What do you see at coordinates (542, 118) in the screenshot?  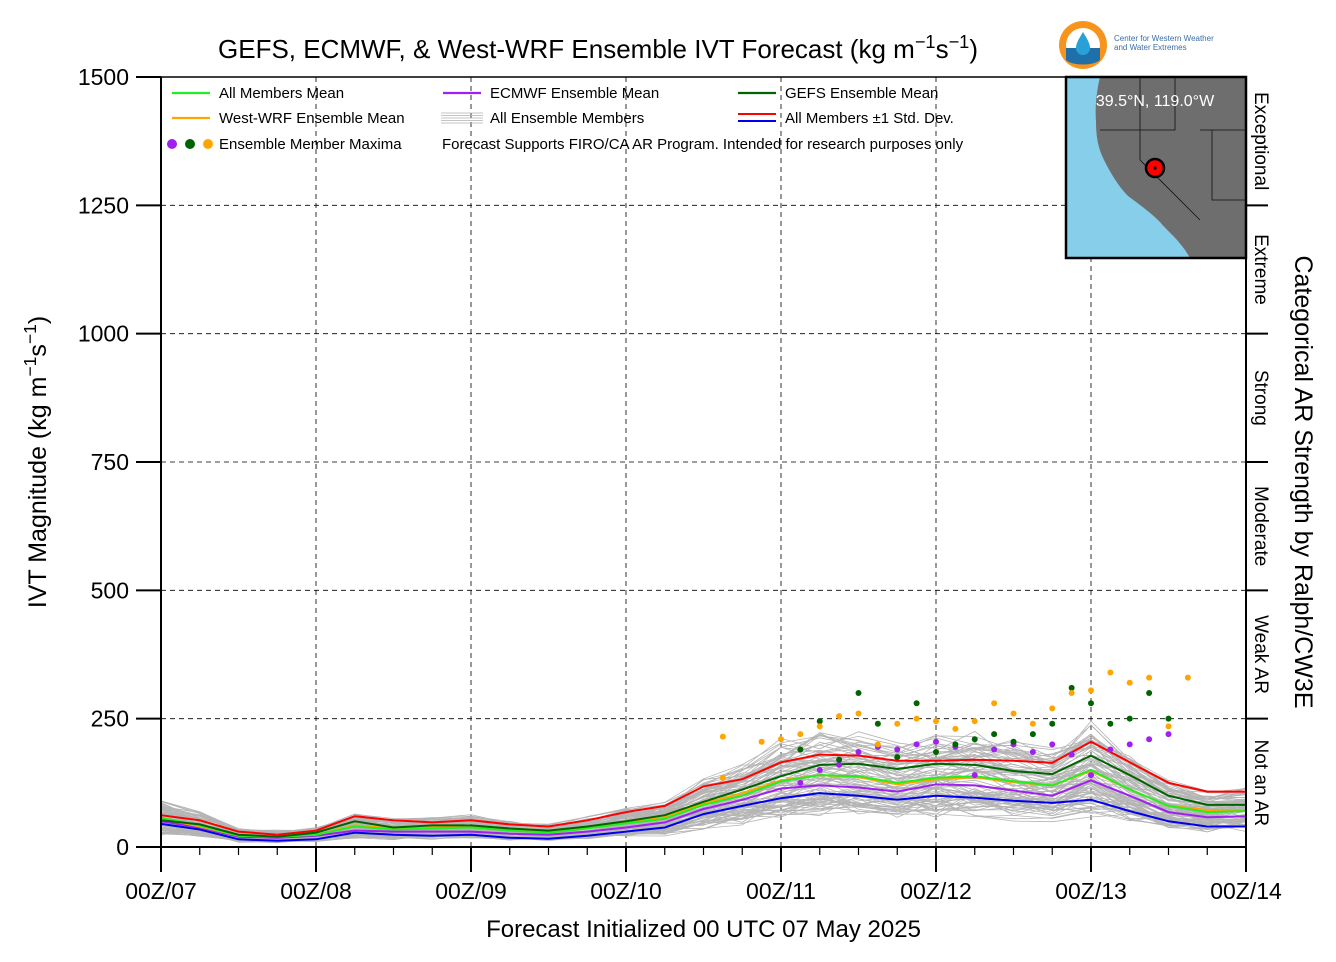 I see `legend-item: All Ensemble Members` at bounding box center [542, 118].